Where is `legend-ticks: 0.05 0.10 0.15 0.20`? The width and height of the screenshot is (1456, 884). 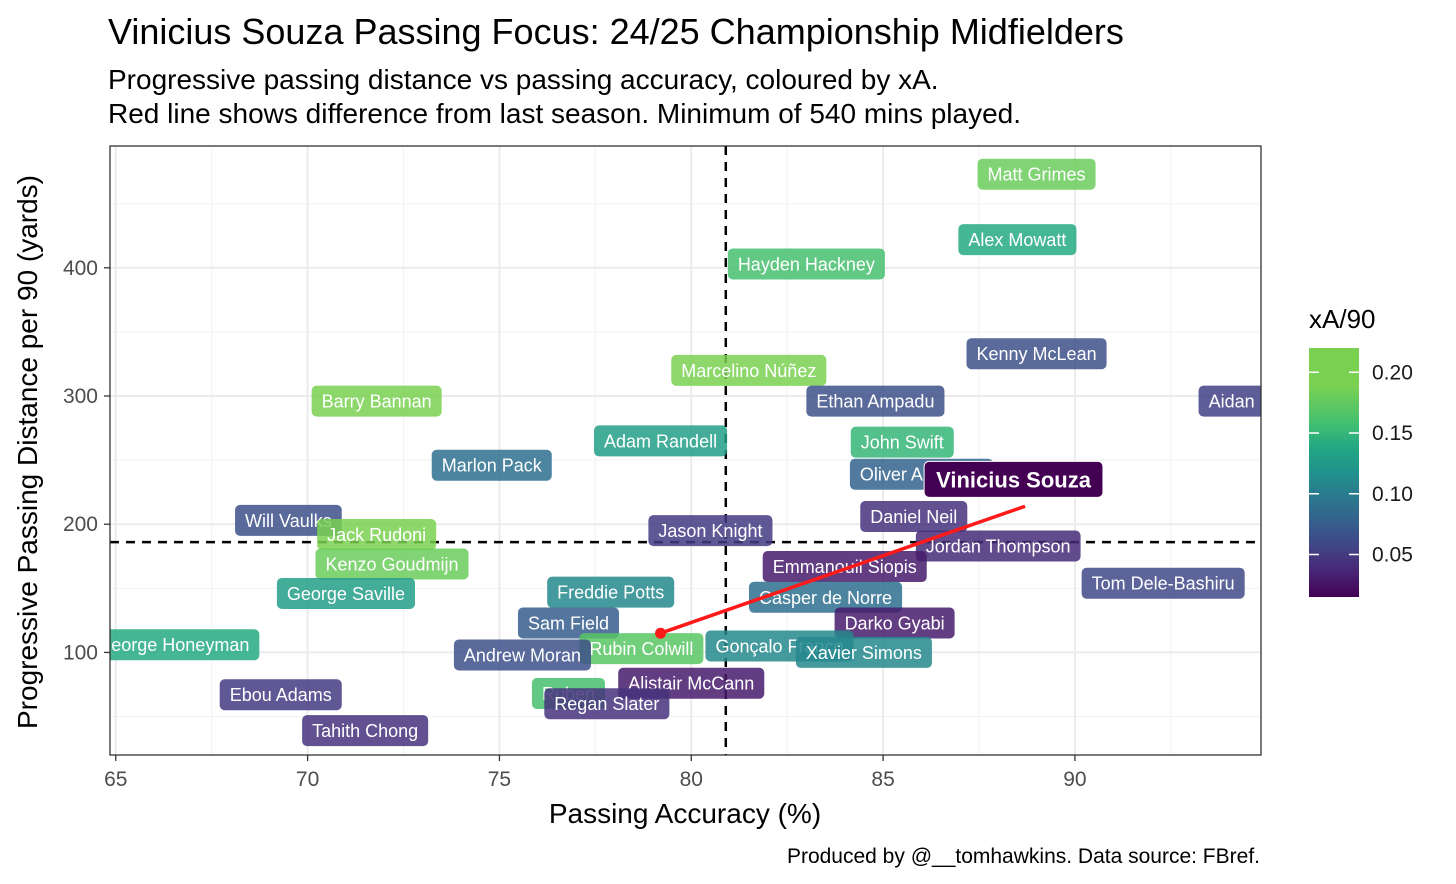 legend-ticks: 0.05 0.10 0.15 0.20 is located at coordinates (1361, 463).